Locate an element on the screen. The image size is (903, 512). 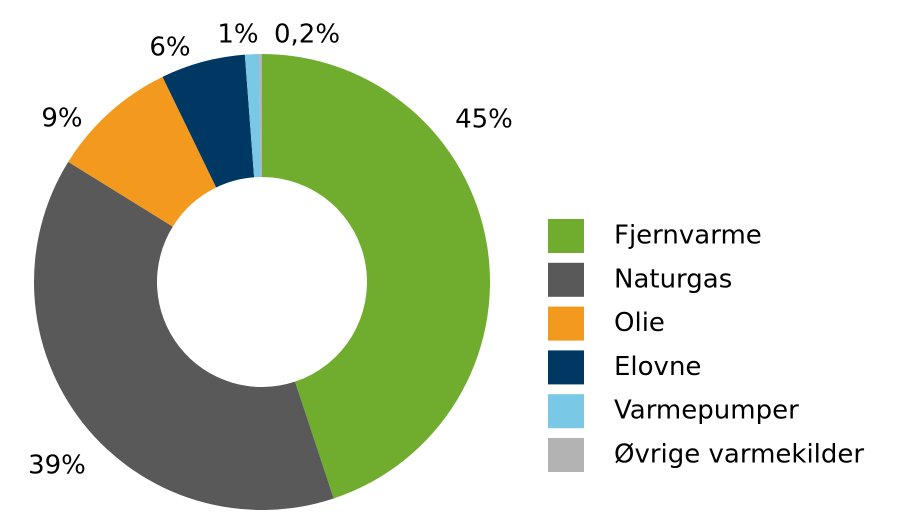
data-label: 0,2% is located at coordinates (307, 35).